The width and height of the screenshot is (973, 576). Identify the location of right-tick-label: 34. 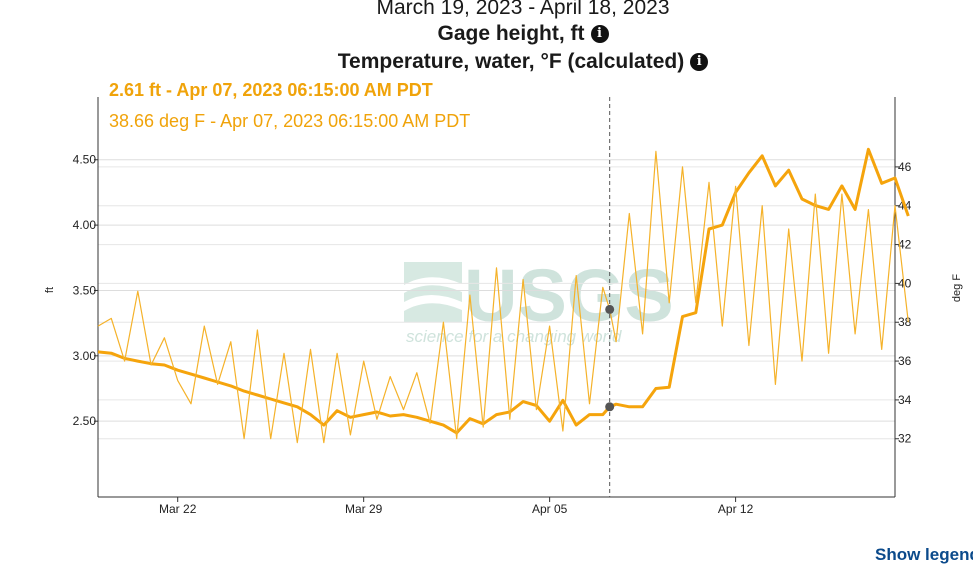
(905, 400).